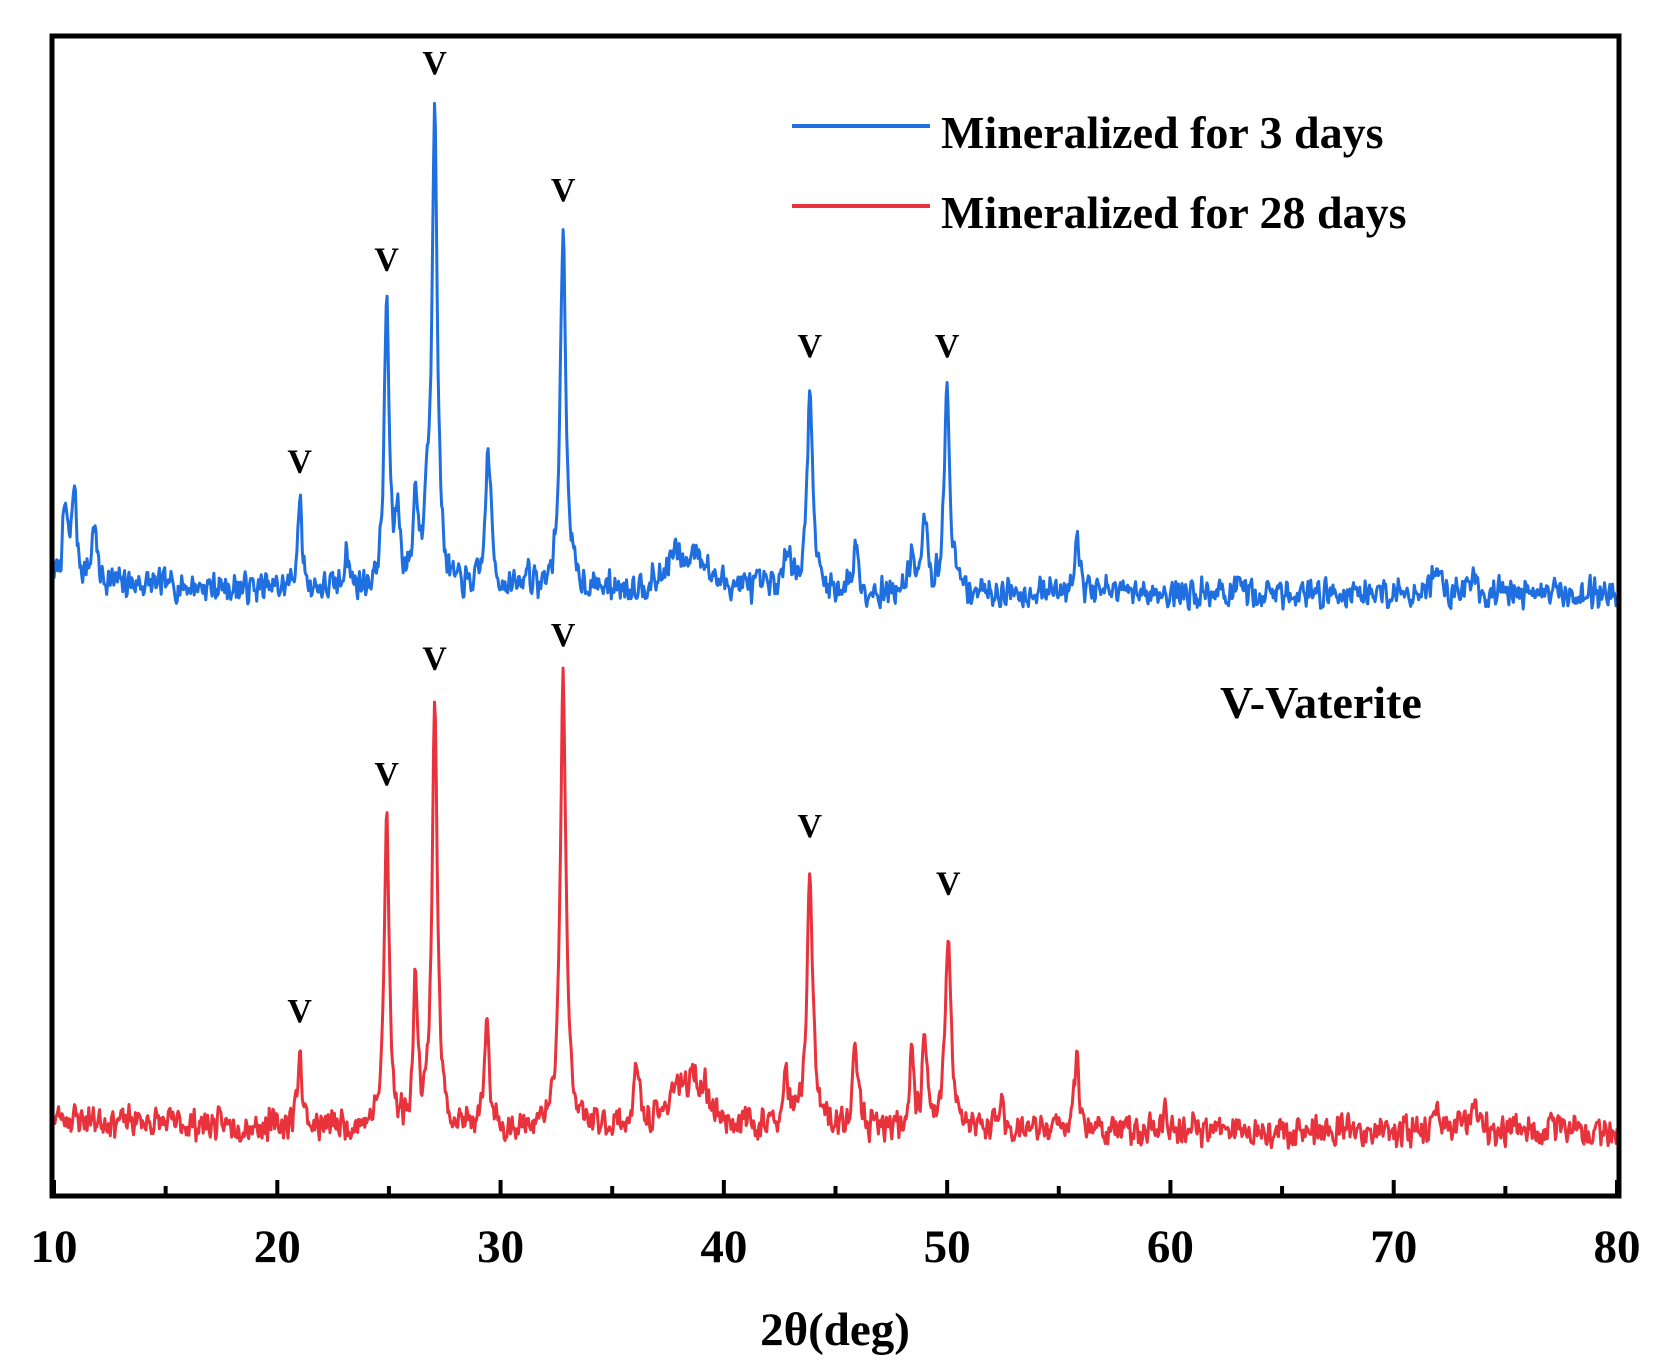 The height and width of the screenshot is (1367, 1665). Describe the element at coordinates (54, 1247) in the screenshot. I see `x-tick-label: 10` at that location.